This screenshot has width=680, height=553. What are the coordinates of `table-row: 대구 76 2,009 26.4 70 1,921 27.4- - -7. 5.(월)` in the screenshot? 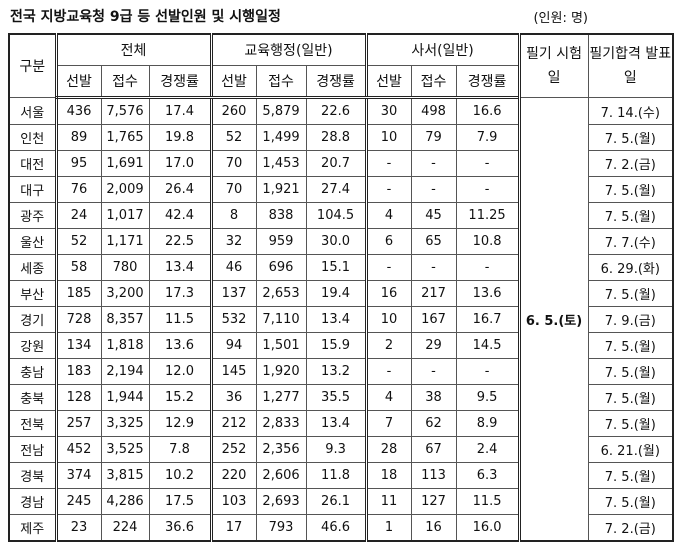 It's located at (341, 189).